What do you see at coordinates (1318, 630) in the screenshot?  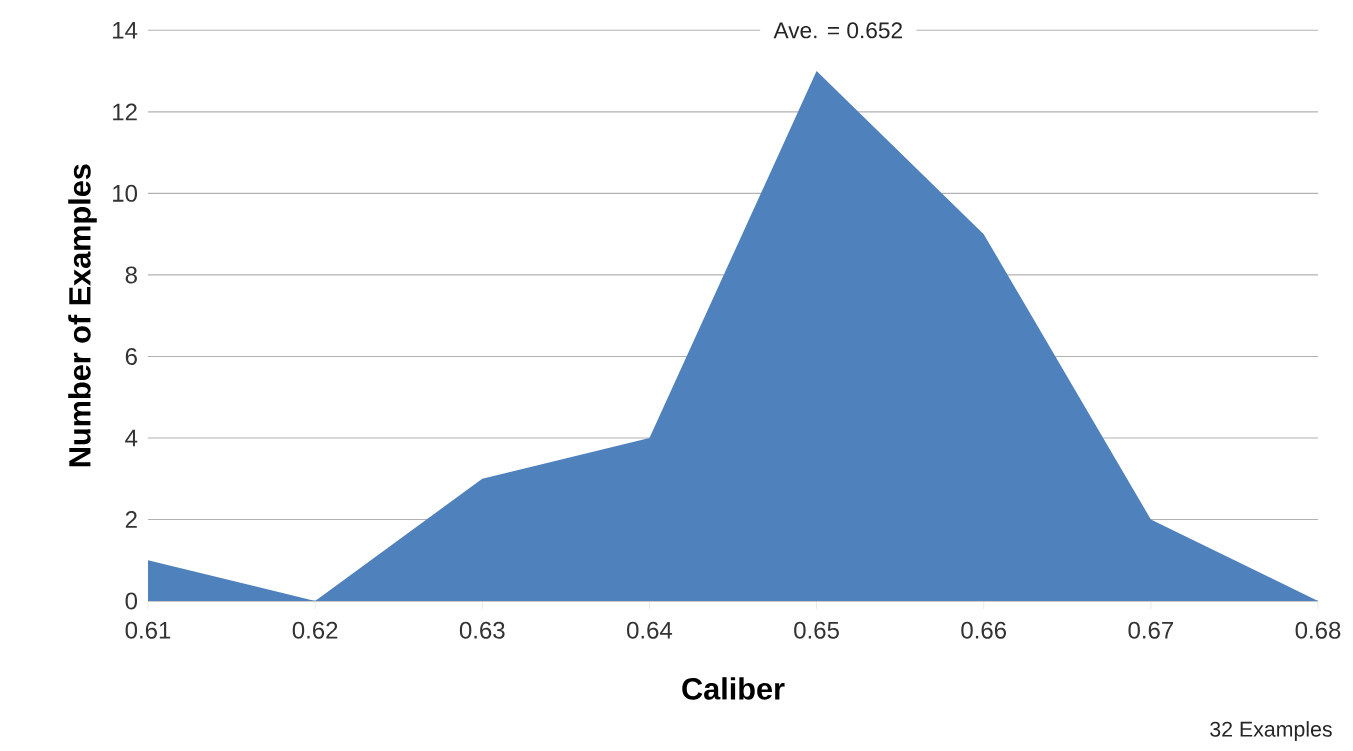 I see `x-tick-label: 0.68` at bounding box center [1318, 630].